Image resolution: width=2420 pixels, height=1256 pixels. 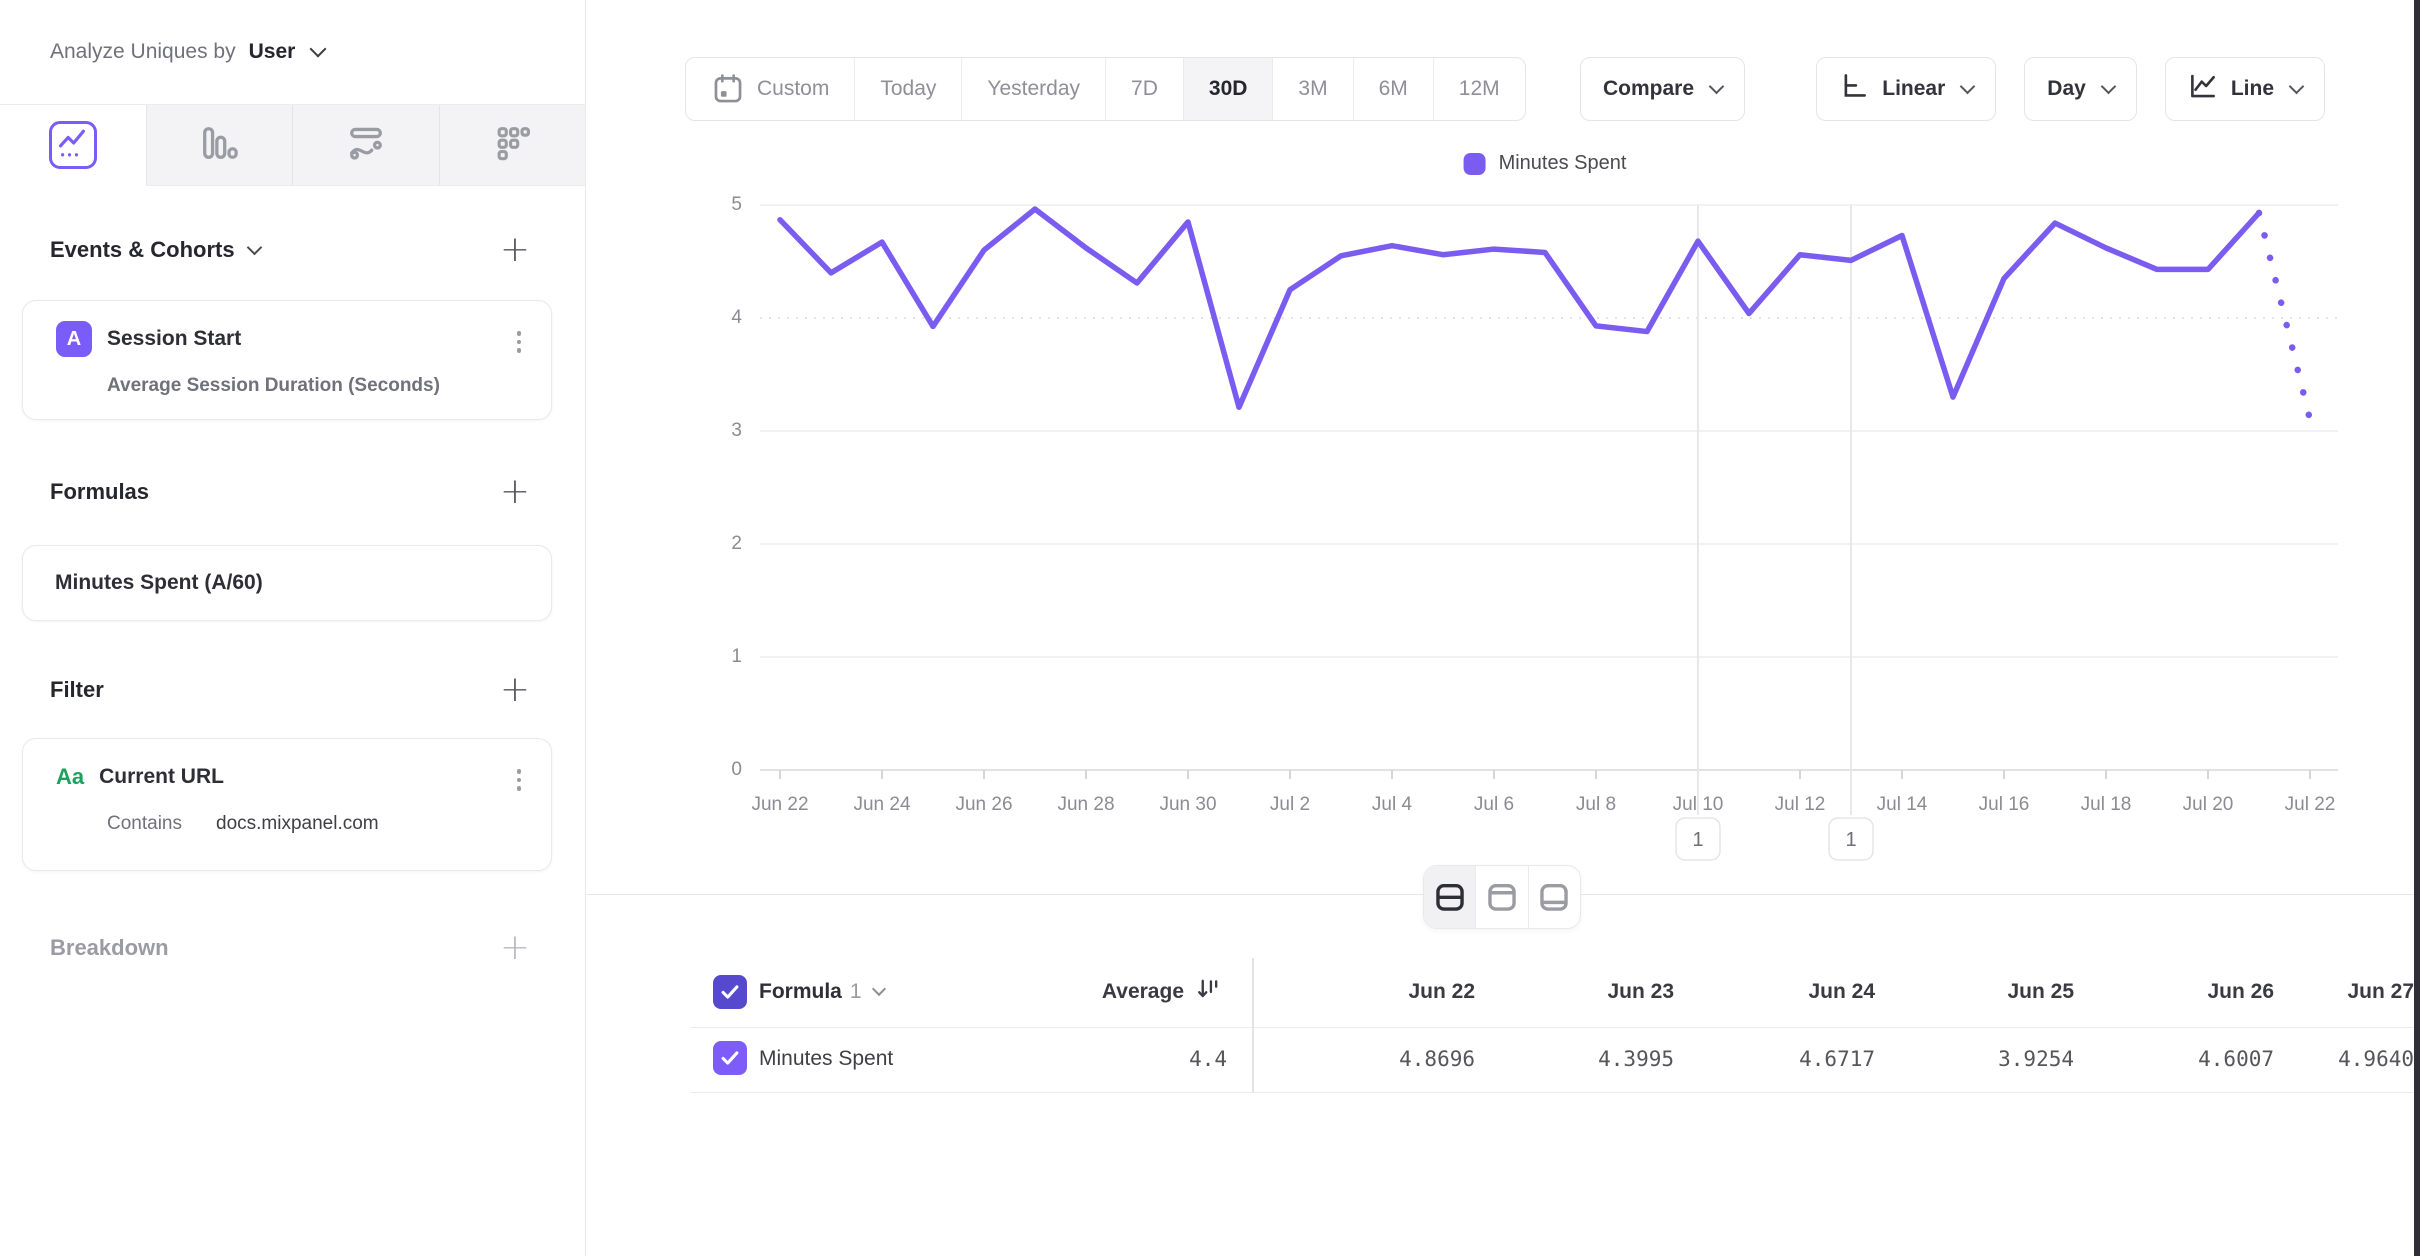 I want to click on filter-card-row: Aa Current URL, so click(x=268, y=777).